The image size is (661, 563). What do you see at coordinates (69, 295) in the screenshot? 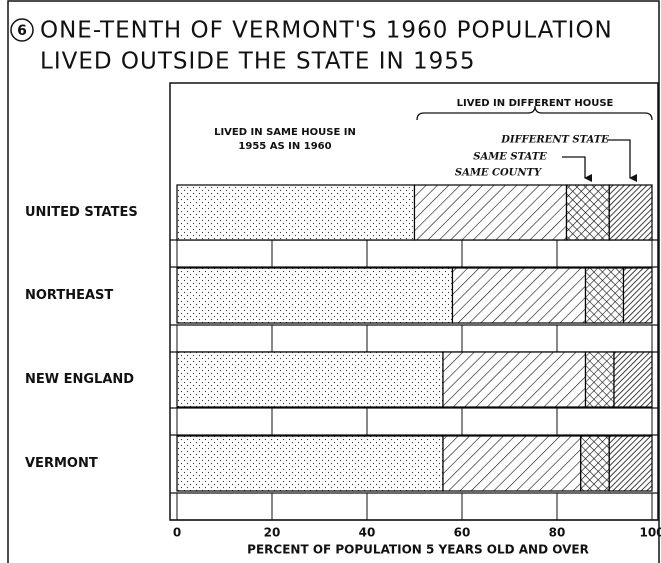
I see `category-label: NORTHEAST` at bounding box center [69, 295].